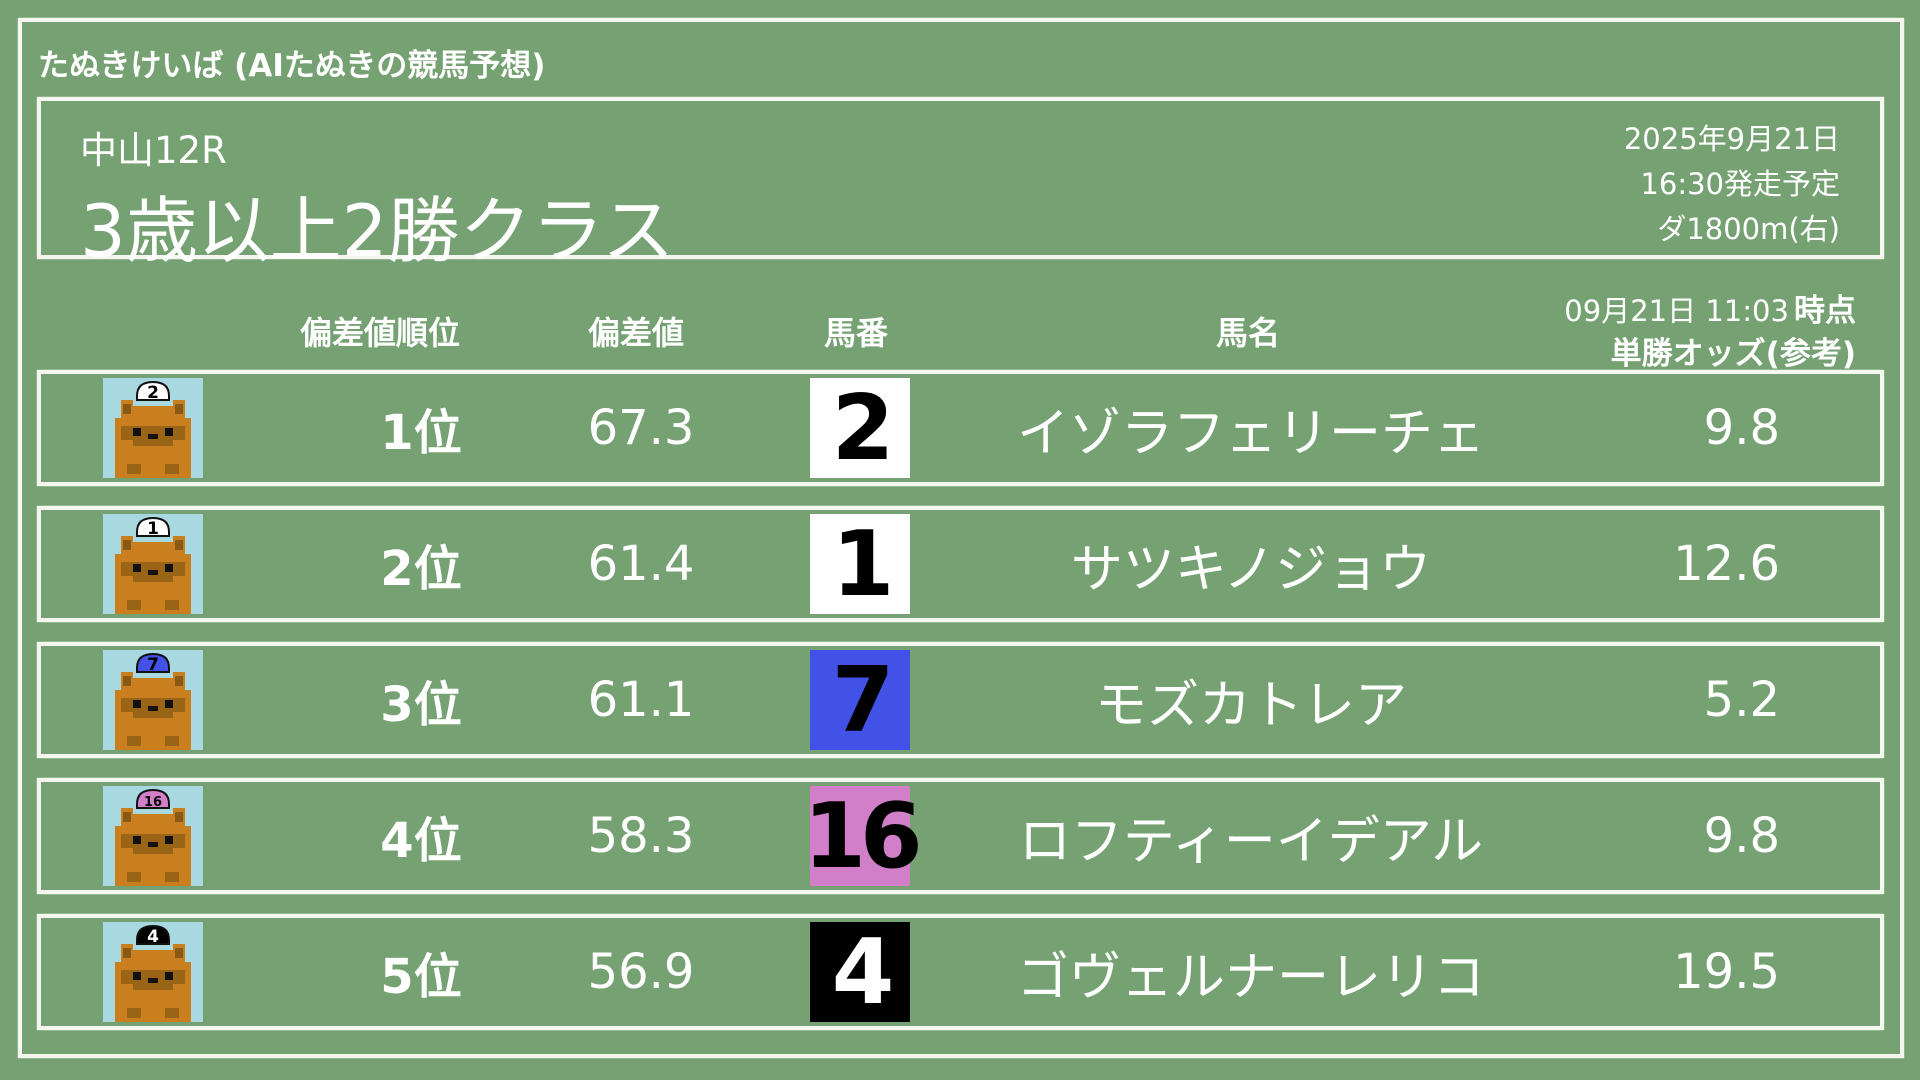 Image resolution: width=1920 pixels, height=1080 pixels. I want to click on tanuki-icon: 4, so click(153, 972).